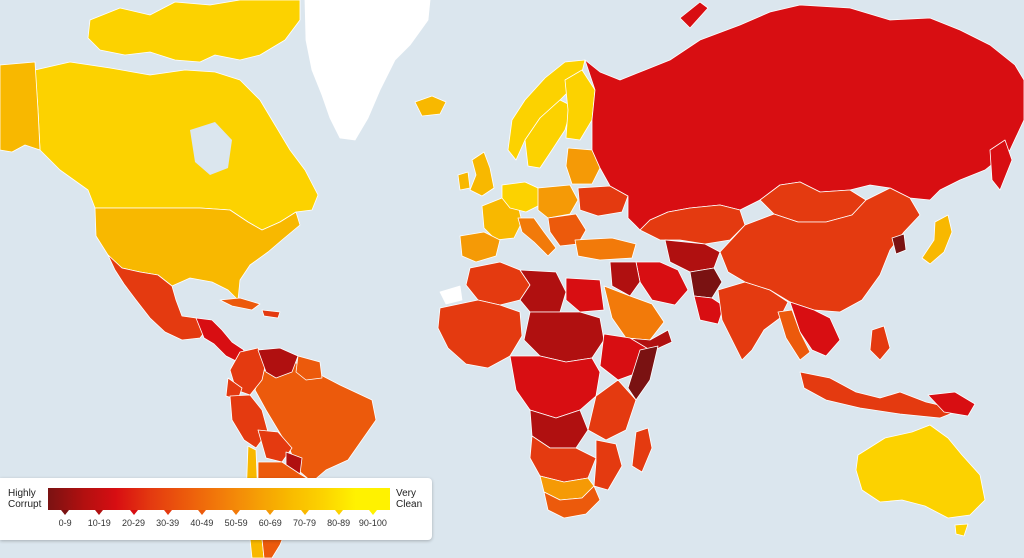  I want to click on iran, so click(662, 283).